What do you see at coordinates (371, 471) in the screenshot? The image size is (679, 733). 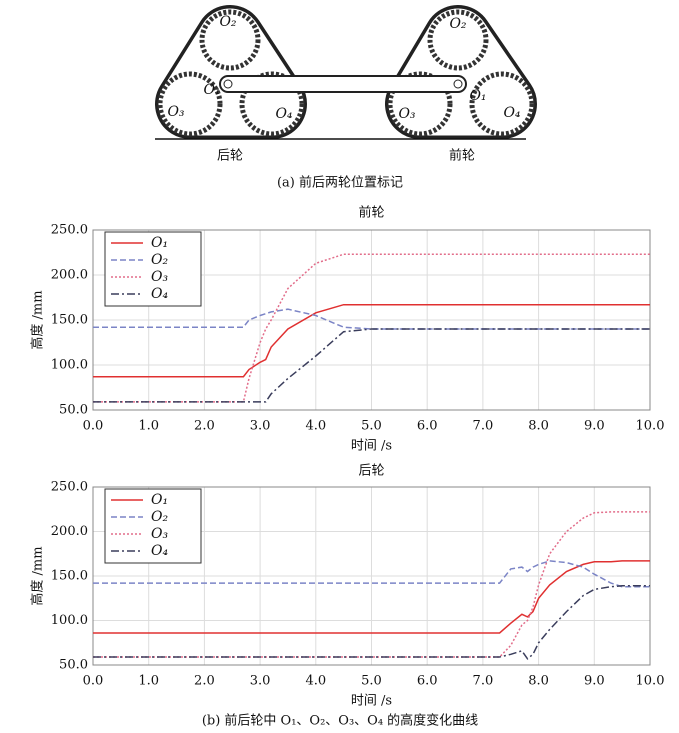 I see `chart-title: 后轮` at bounding box center [371, 471].